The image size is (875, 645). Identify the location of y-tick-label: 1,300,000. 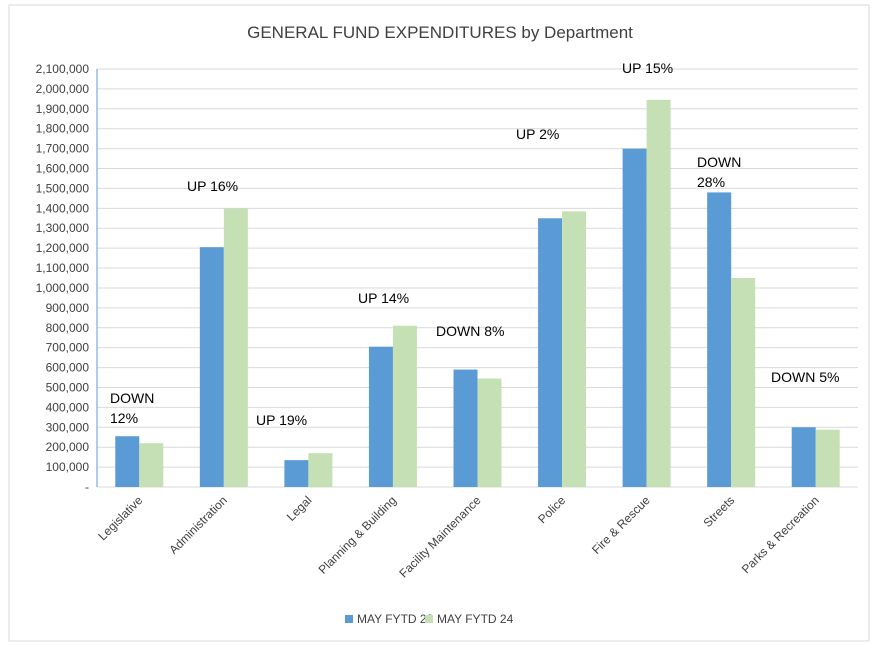
(63, 228).